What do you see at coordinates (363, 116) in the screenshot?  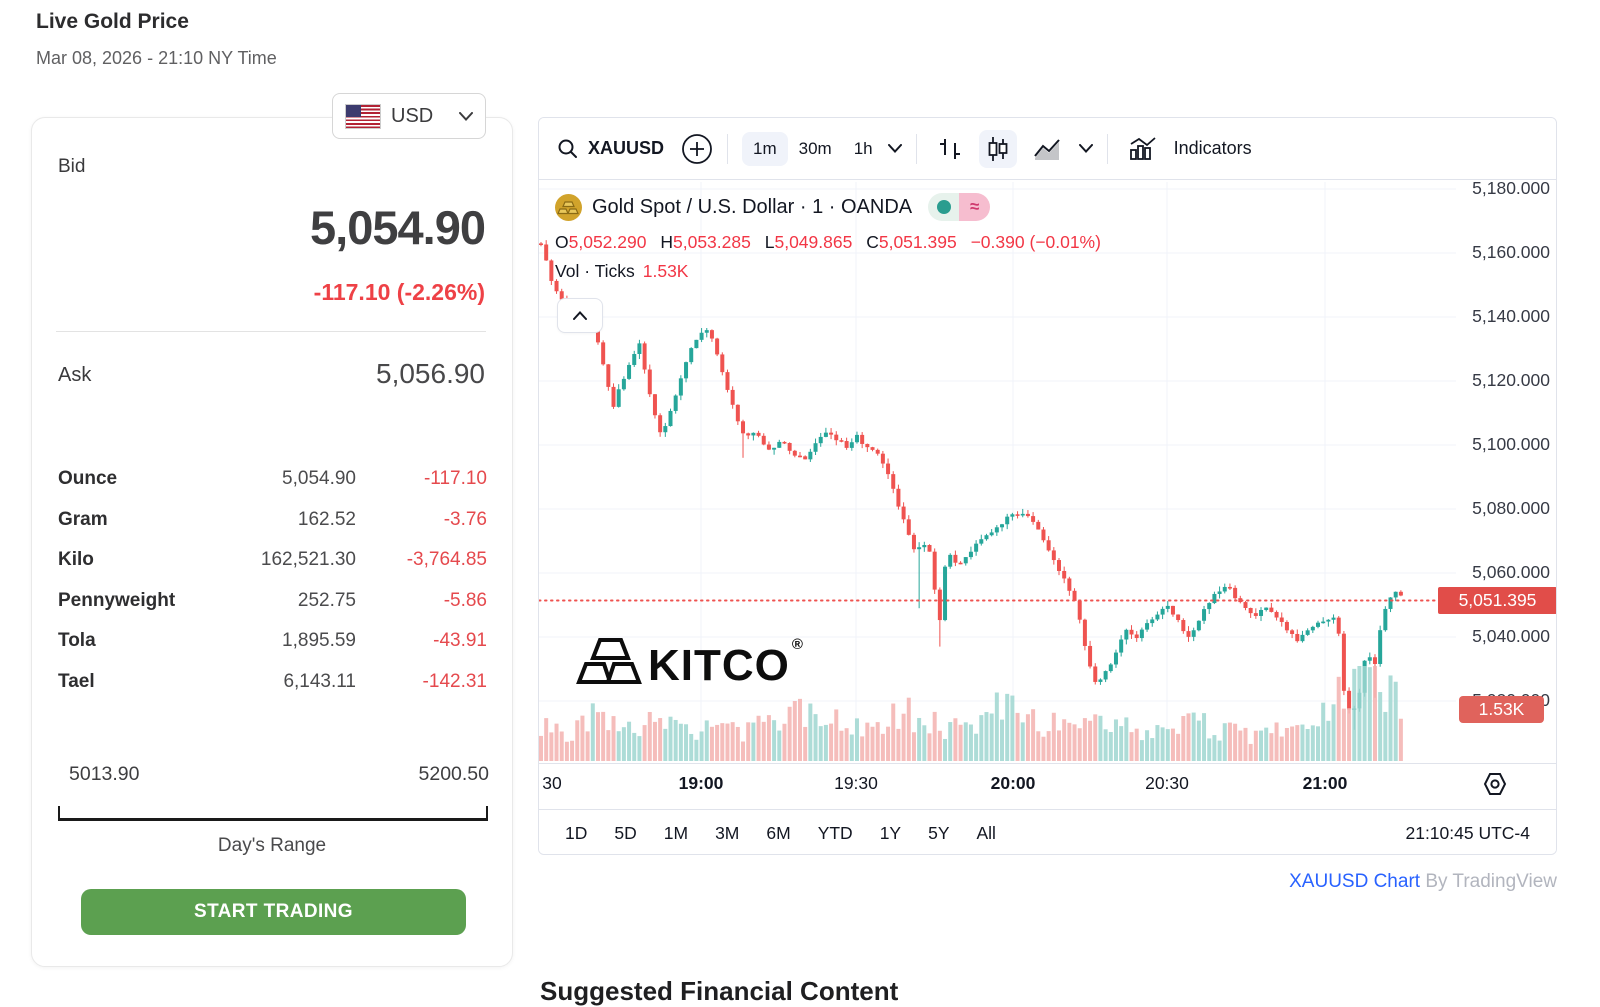 I see `us-flag-icon` at bounding box center [363, 116].